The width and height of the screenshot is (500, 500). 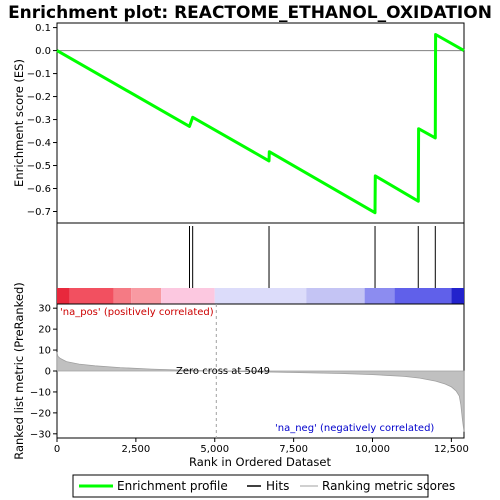 I want to click on ranked-y-tick-label: −10, so click(x=40, y=392).